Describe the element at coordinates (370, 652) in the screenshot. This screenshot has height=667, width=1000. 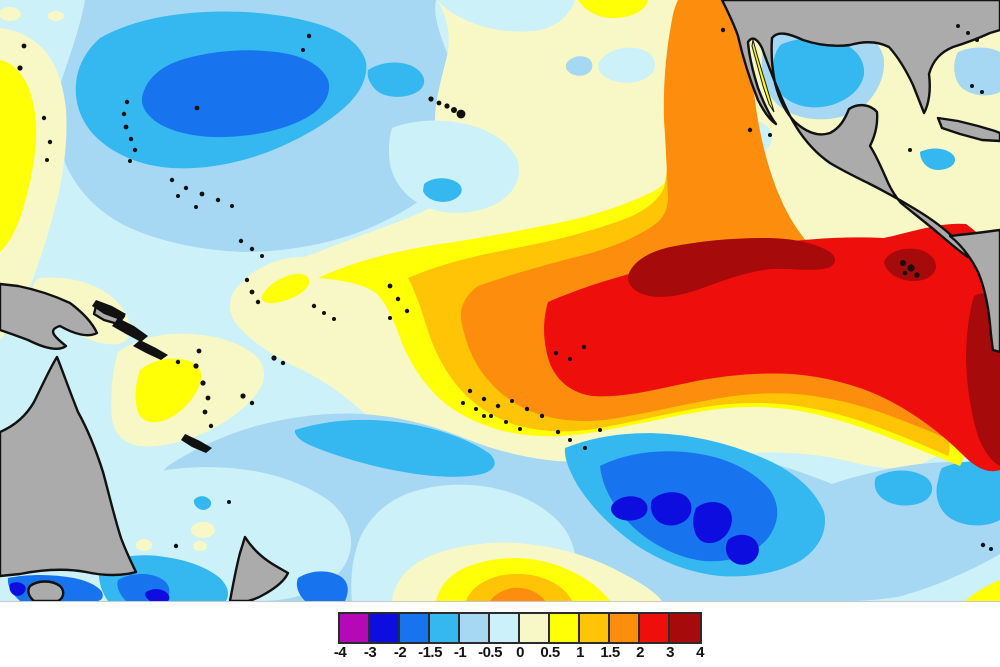
I see `colorbar-tick-label: -3` at that location.